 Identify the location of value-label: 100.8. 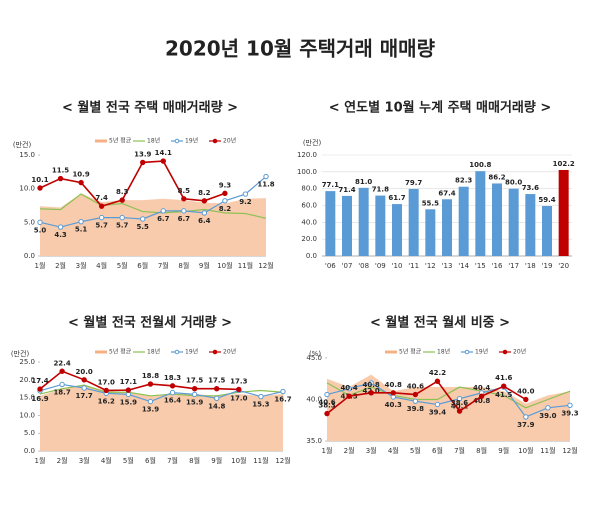
(480, 165).